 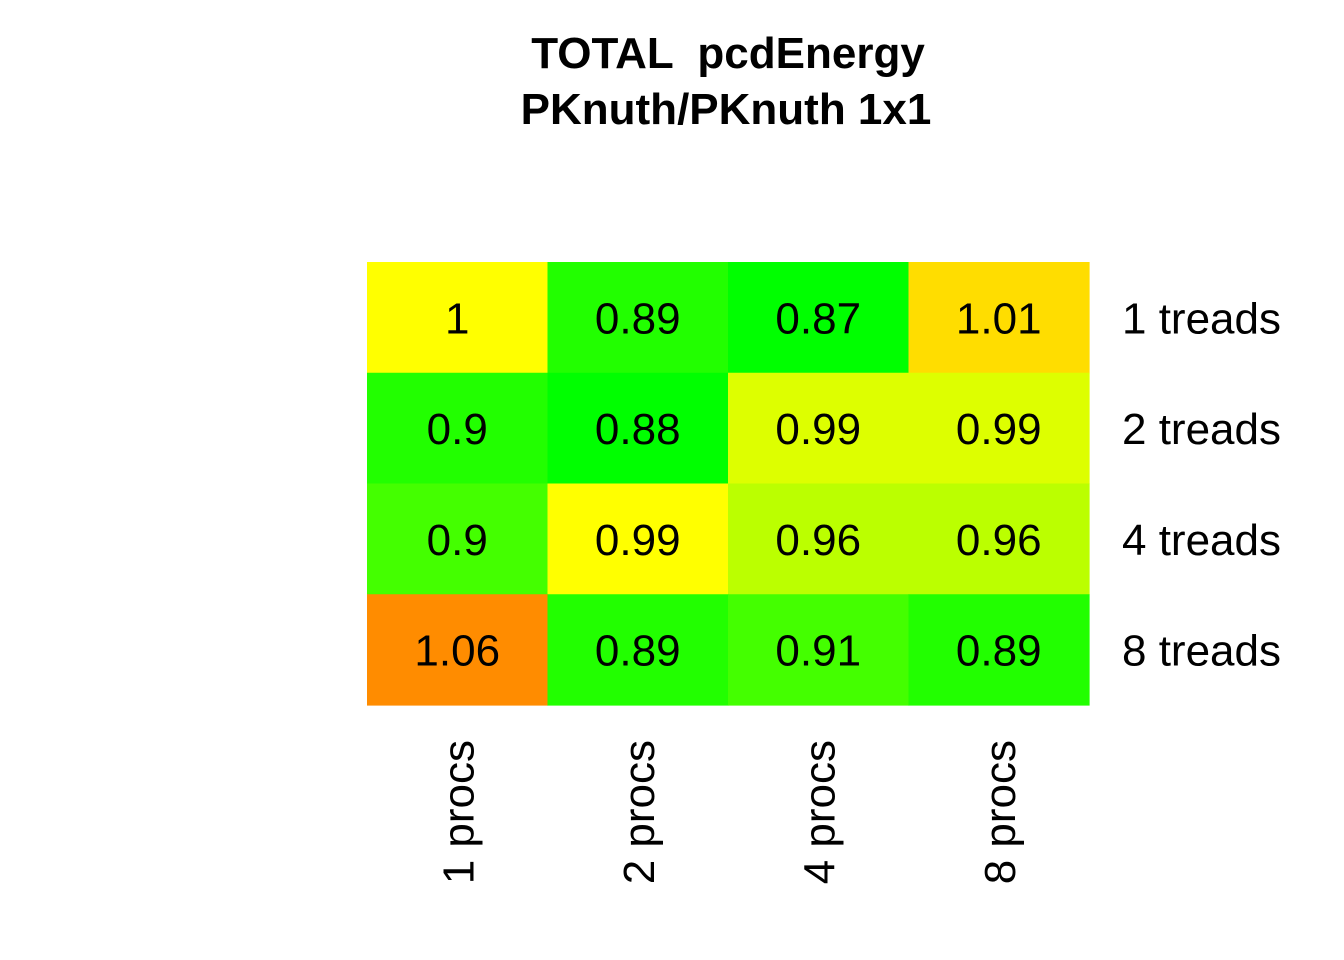 What do you see at coordinates (1201, 318) in the screenshot?
I see `row-label: 1 treads` at bounding box center [1201, 318].